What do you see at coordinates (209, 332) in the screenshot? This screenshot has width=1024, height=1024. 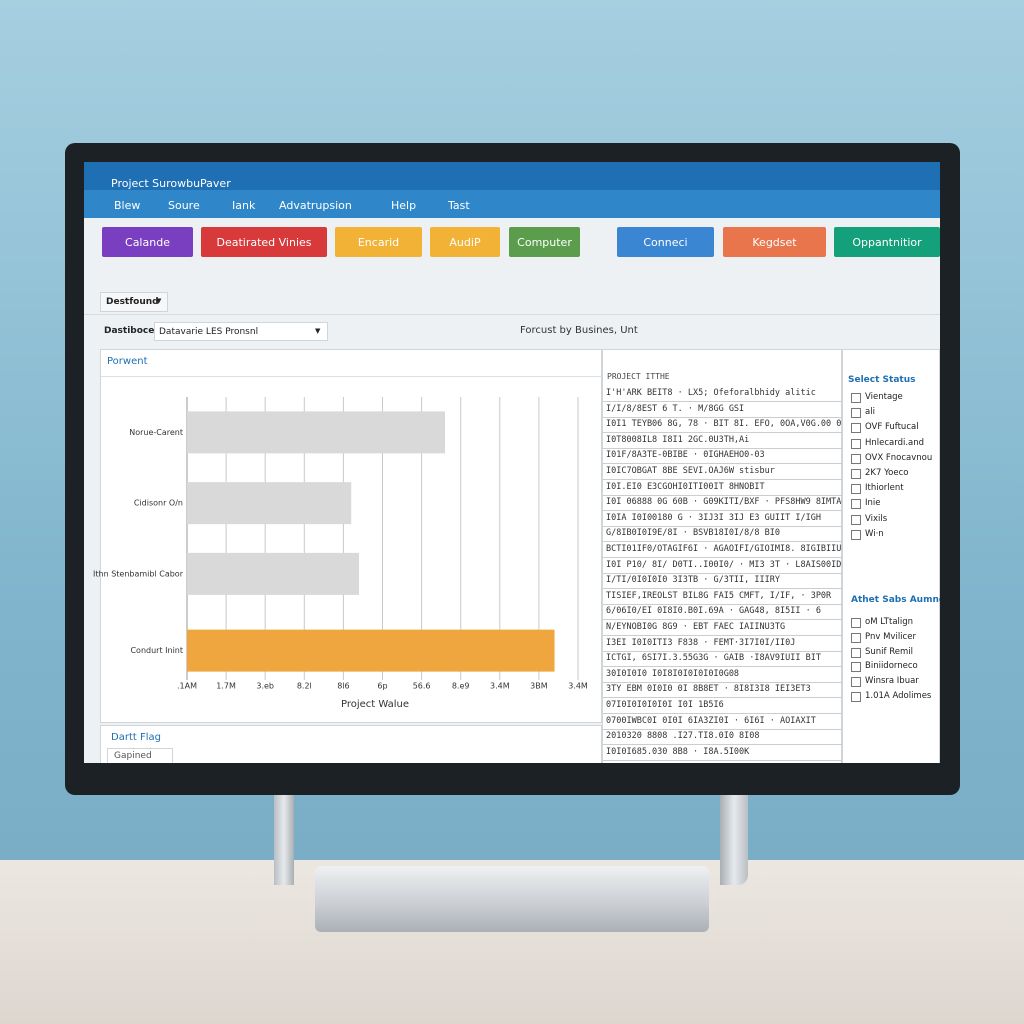 I see `select-value: Datavarie LES Pronsnl` at bounding box center [209, 332].